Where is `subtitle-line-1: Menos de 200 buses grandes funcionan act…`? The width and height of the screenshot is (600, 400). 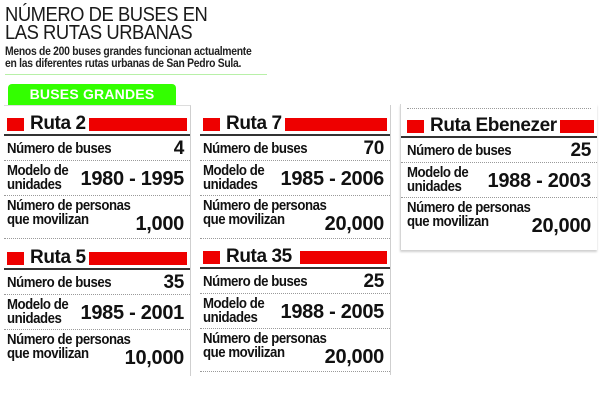 subtitle-line-1: Menos de 200 buses grandes funcionan act… is located at coordinates (128, 52).